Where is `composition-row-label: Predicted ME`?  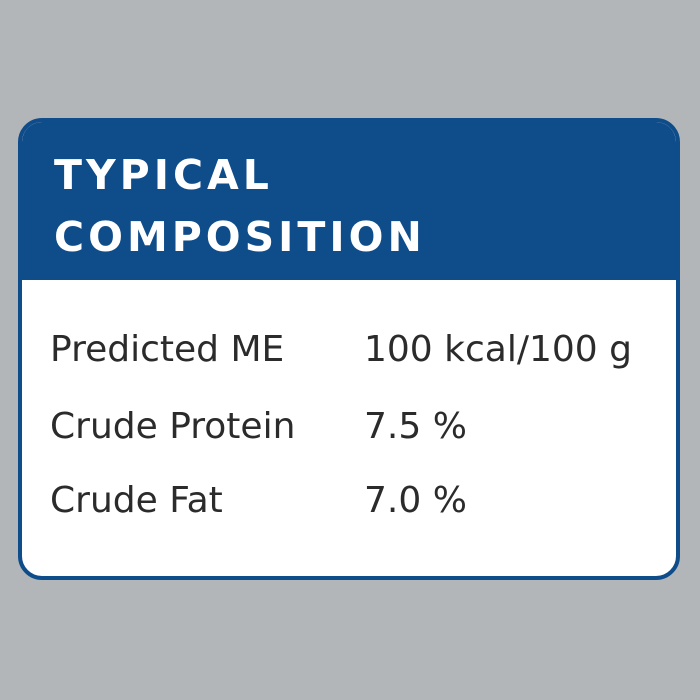 composition-row-label: Predicted ME is located at coordinates (167, 349).